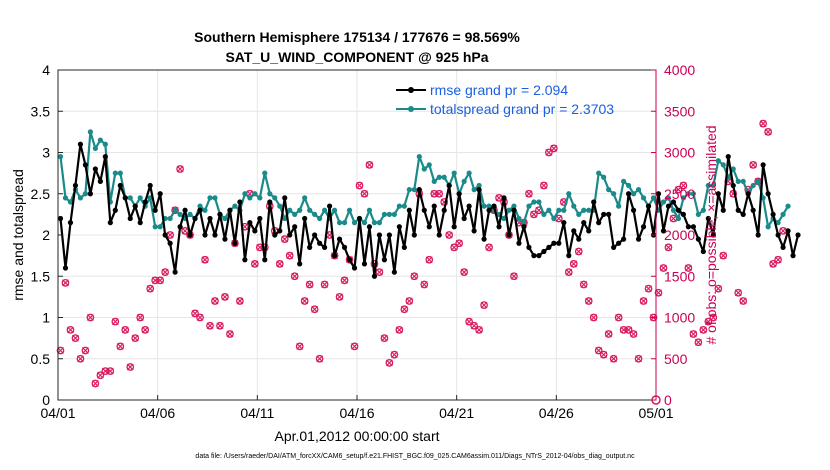 This screenshot has height=470, width=830. I want to click on y-left-tick-label: 2, so click(46, 235).